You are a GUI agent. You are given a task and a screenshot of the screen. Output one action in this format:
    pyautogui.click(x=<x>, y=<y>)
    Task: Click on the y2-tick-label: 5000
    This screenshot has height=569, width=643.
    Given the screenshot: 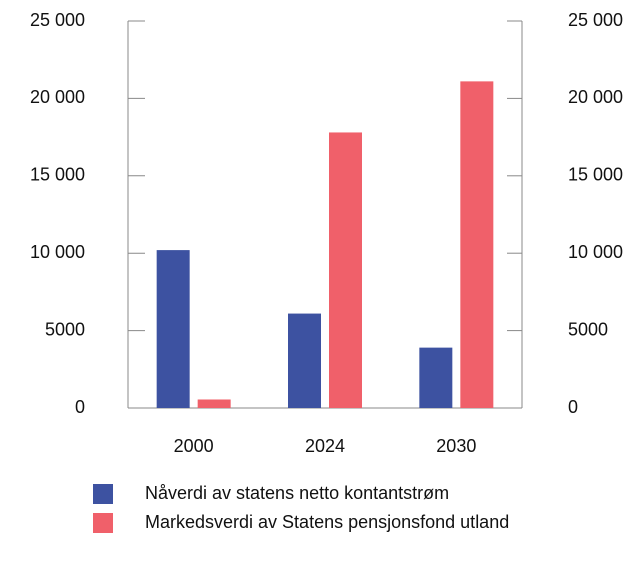 What is the action you would take?
    pyautogui.click(x=588, y=329)
    